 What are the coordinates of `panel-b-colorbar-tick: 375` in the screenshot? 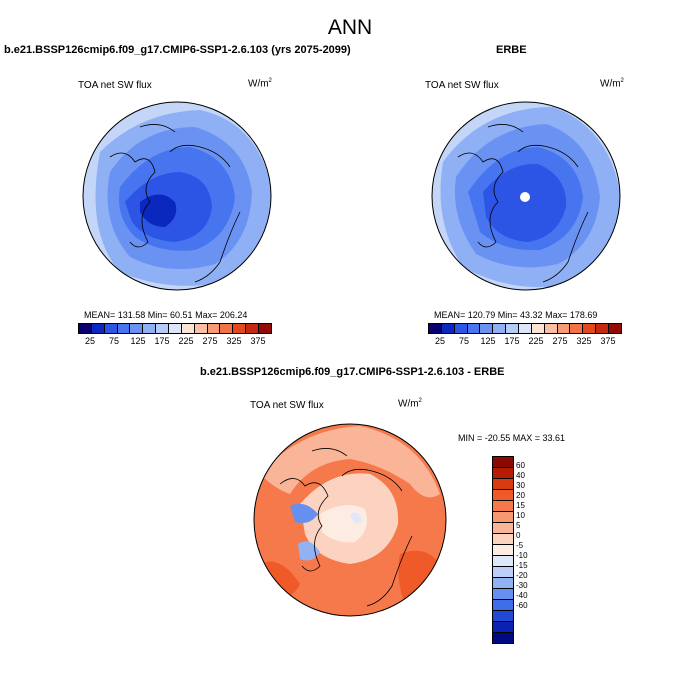 It's located at (608, 341).